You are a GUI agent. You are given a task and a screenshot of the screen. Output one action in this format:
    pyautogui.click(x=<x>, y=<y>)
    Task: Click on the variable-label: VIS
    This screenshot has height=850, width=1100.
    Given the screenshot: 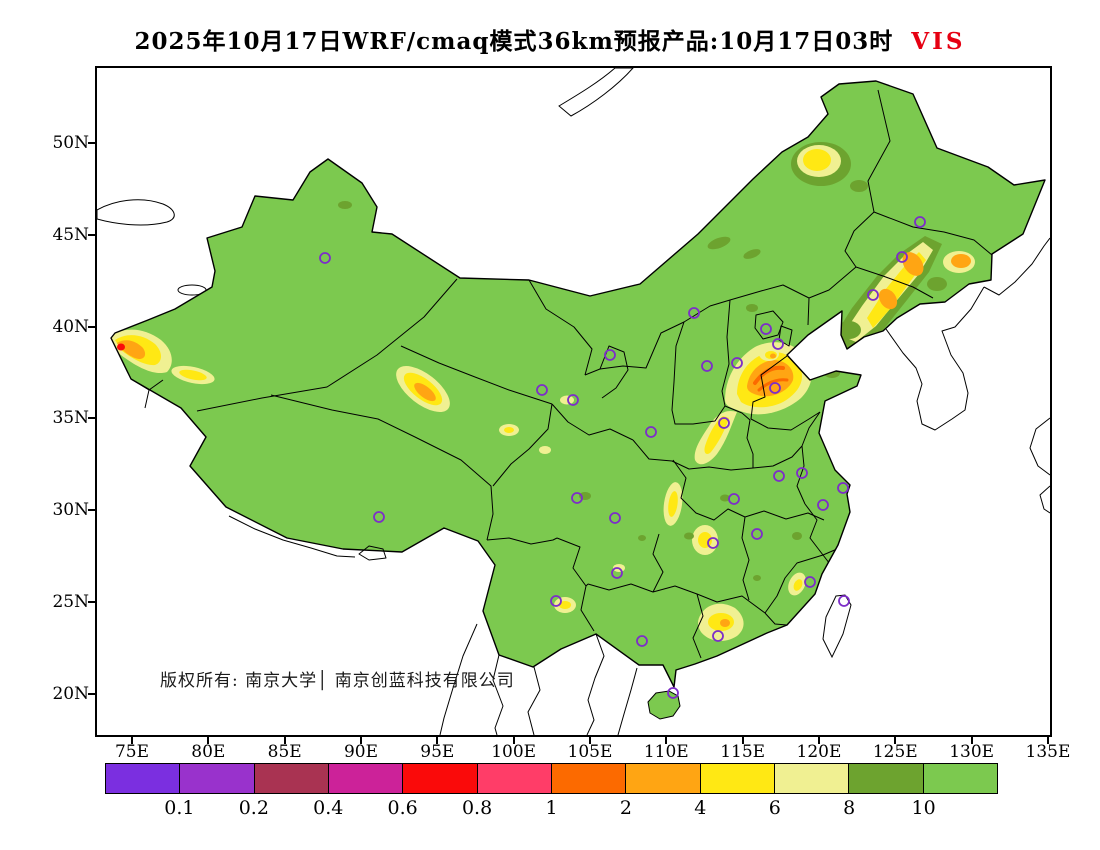 What is the action you would take?
    pyautogui.click(x=938, y=41)
    